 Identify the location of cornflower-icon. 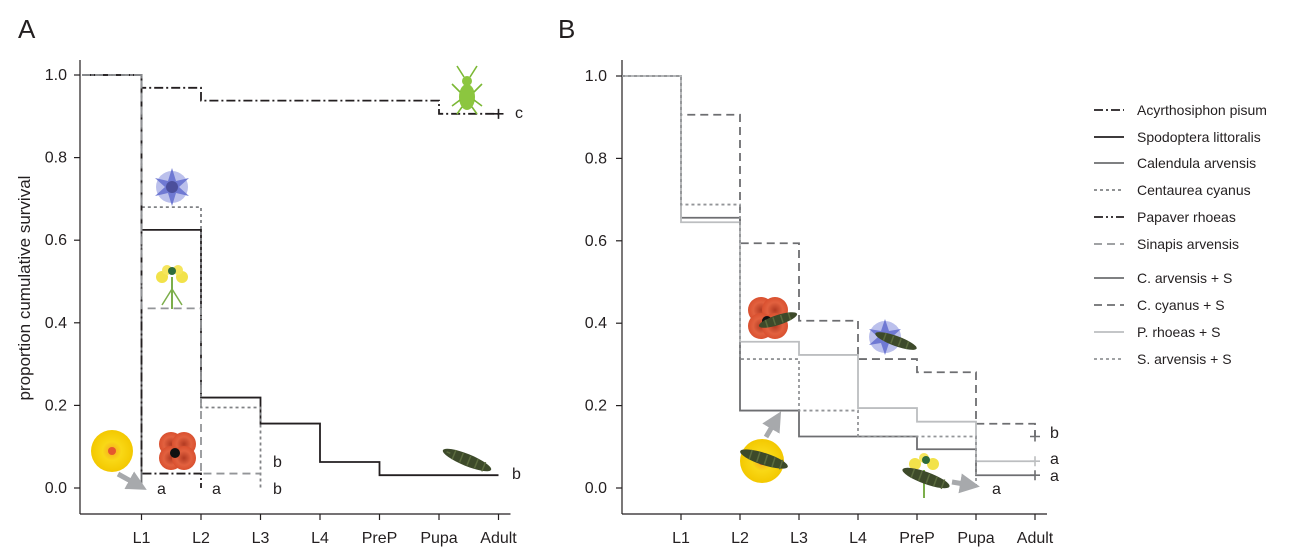
(172, 187).